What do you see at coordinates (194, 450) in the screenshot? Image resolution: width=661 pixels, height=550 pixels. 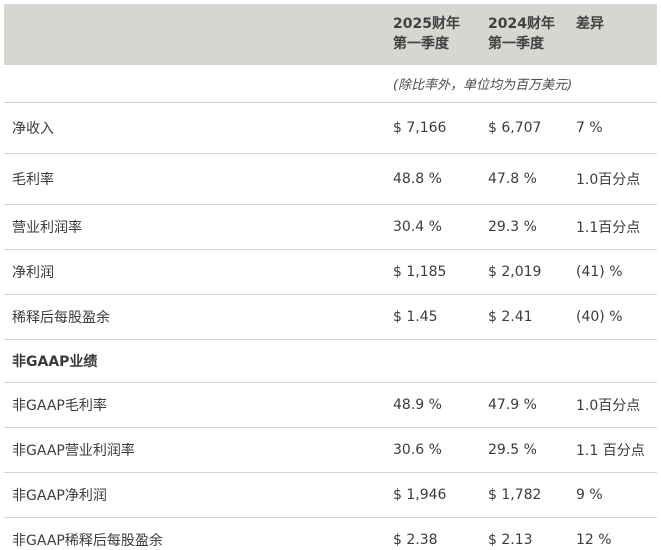 I see `row-label: 非GAAP营业利润率` at bounding box center [194, 450].